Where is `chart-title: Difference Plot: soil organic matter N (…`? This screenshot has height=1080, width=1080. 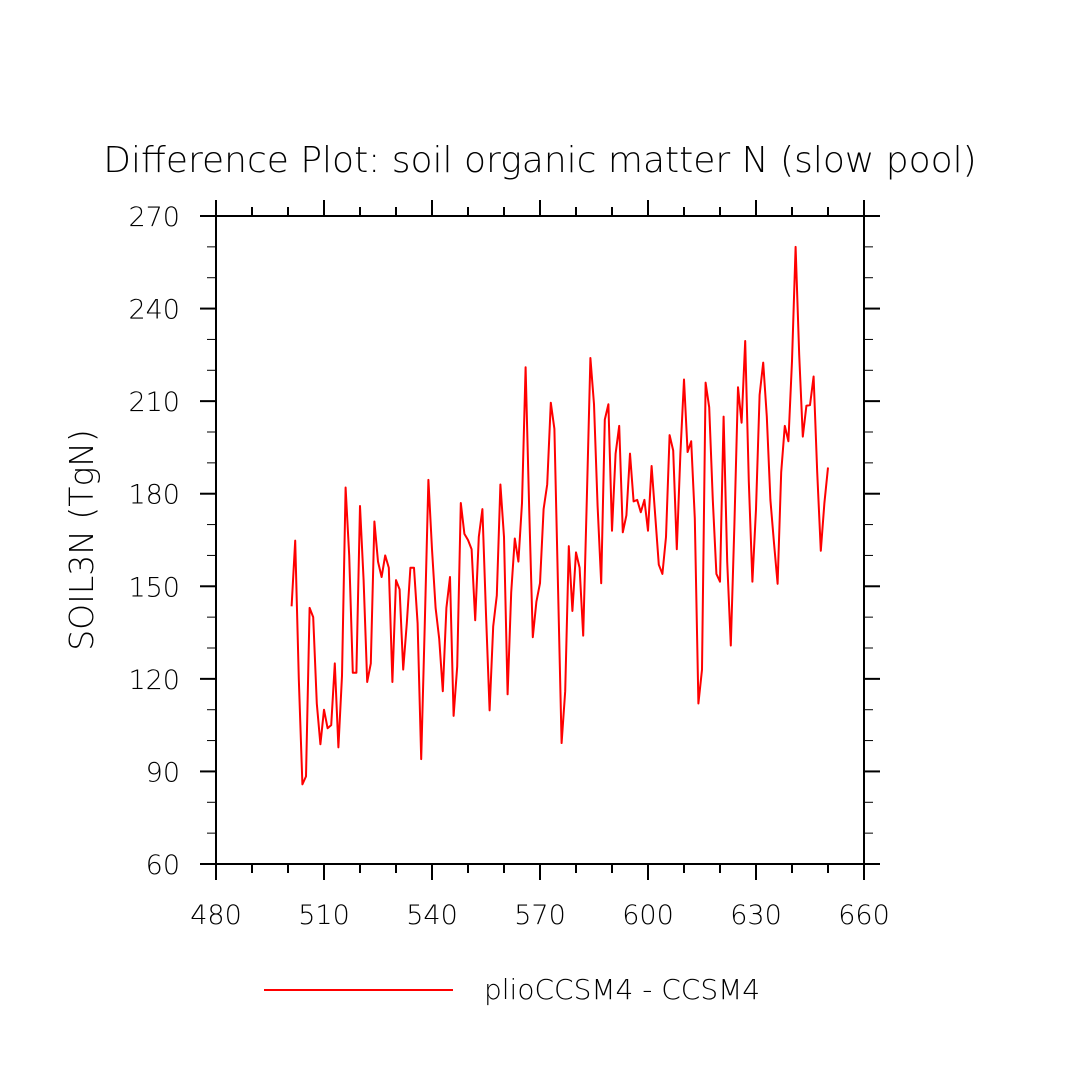 chart-title: Difference Plot: soil organic matter N (… is located at coordinates (539, 160).